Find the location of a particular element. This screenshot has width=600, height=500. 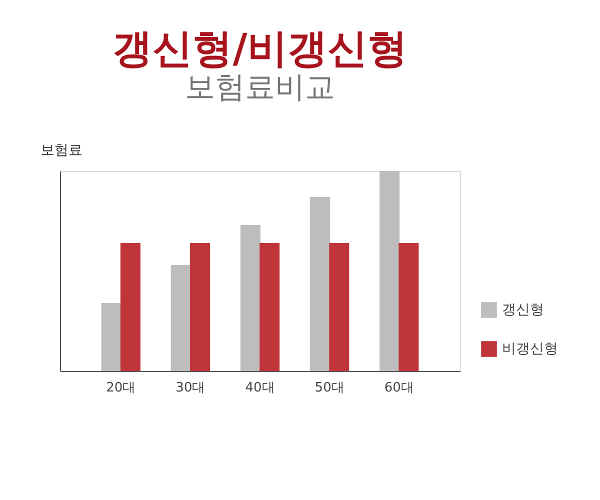

x-tick-label: 50대 is located at coordinates (329, 388).